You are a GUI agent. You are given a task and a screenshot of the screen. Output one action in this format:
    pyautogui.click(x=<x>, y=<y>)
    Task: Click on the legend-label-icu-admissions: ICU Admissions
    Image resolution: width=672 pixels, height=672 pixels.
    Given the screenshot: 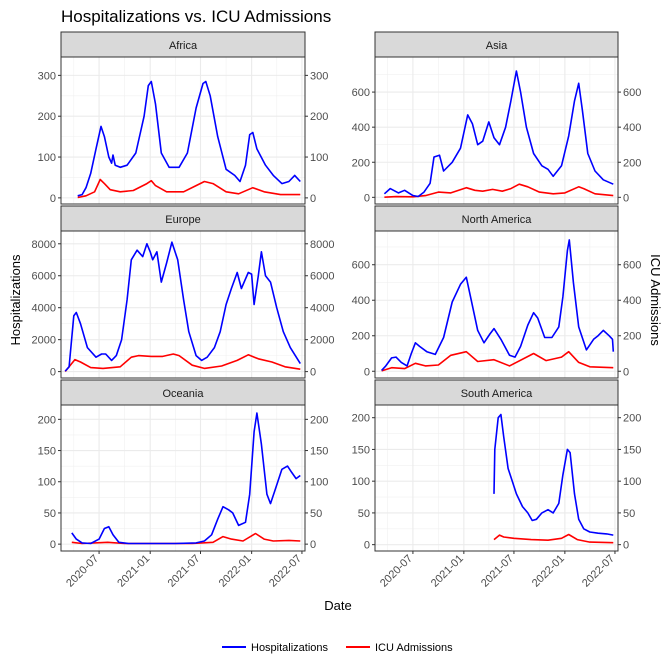 What is the action you would take?
    pyautogui.click(x=414, y=648)
    